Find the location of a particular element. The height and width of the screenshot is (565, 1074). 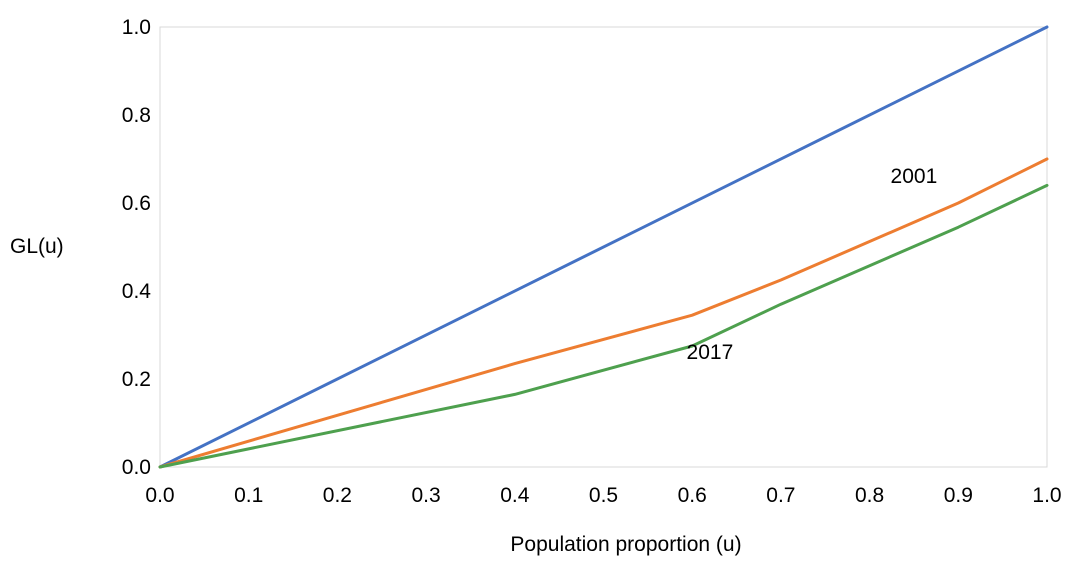

y-tick-label: 0.6 is located at coordinates (136, 203).